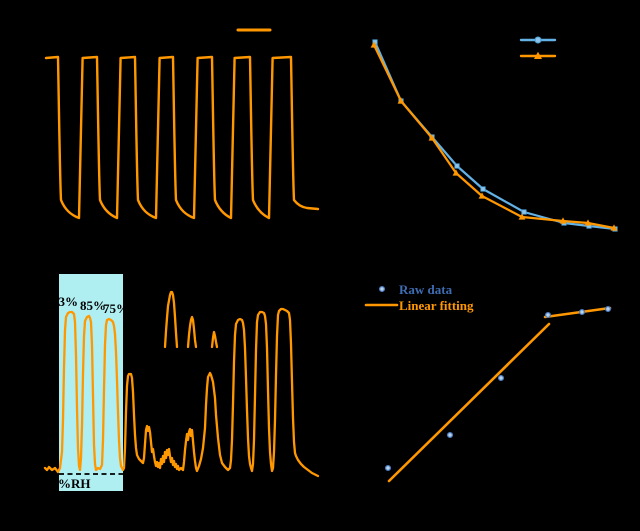  Describe the element at coordinates (182, 137) in the screenshot. I see `cycling-trace` at that location.